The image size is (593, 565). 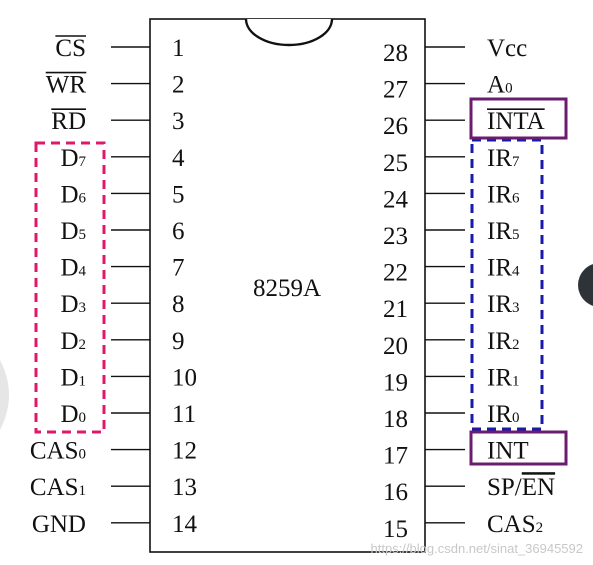 What do you see at coordinates (178, 231) in the screenshot?
I see `left-pin-number-6: 6` at bounding box center [178, 231].